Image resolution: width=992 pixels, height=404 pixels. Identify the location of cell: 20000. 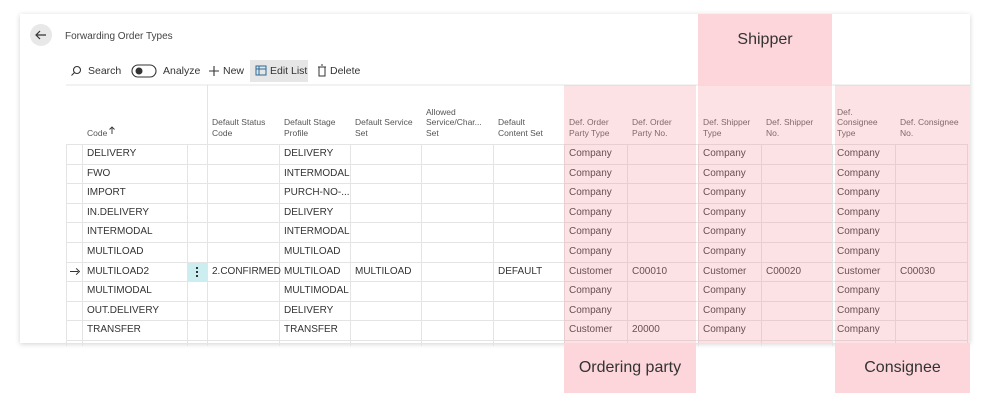
(646, 330).